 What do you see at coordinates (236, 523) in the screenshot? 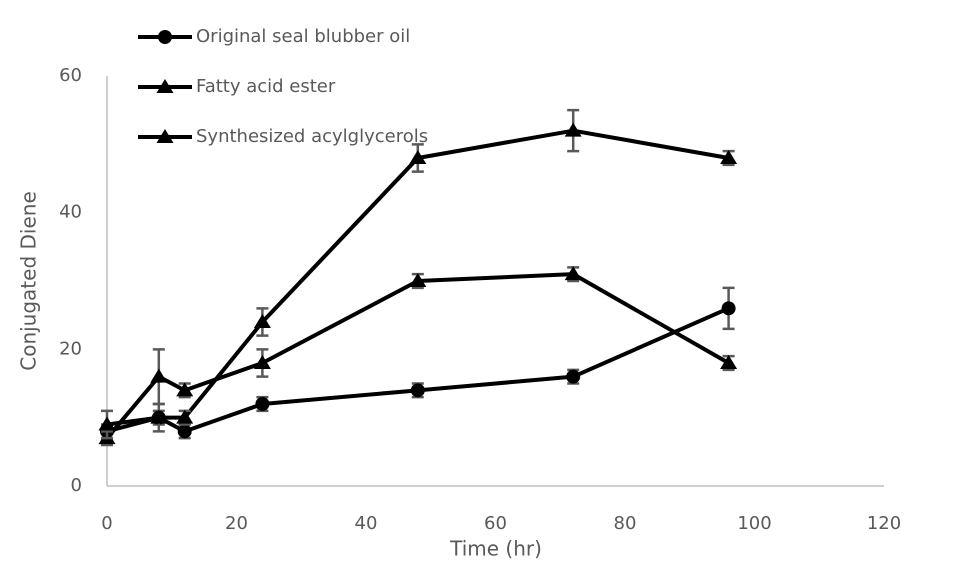
I see `x-tick-label: 20` at bounding box center [236, 523].